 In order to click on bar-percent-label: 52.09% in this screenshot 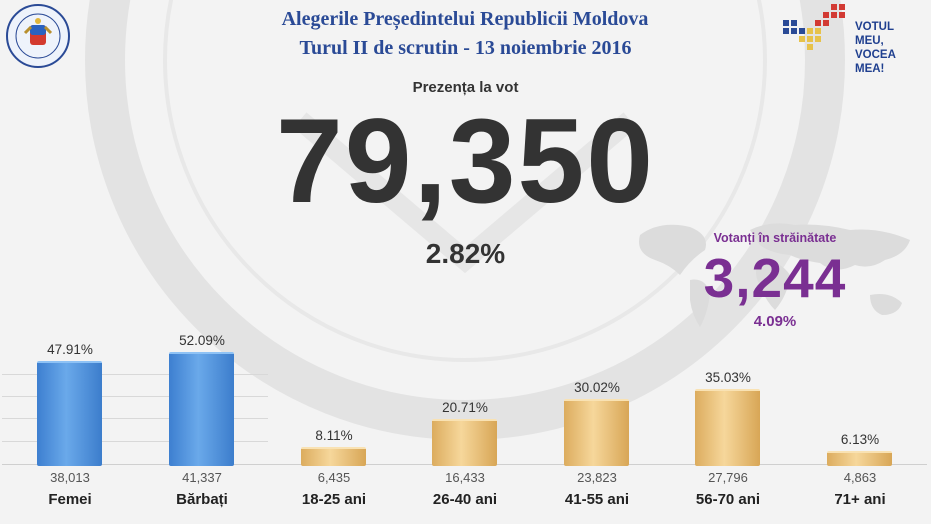, I will do `click(202, 340)`.